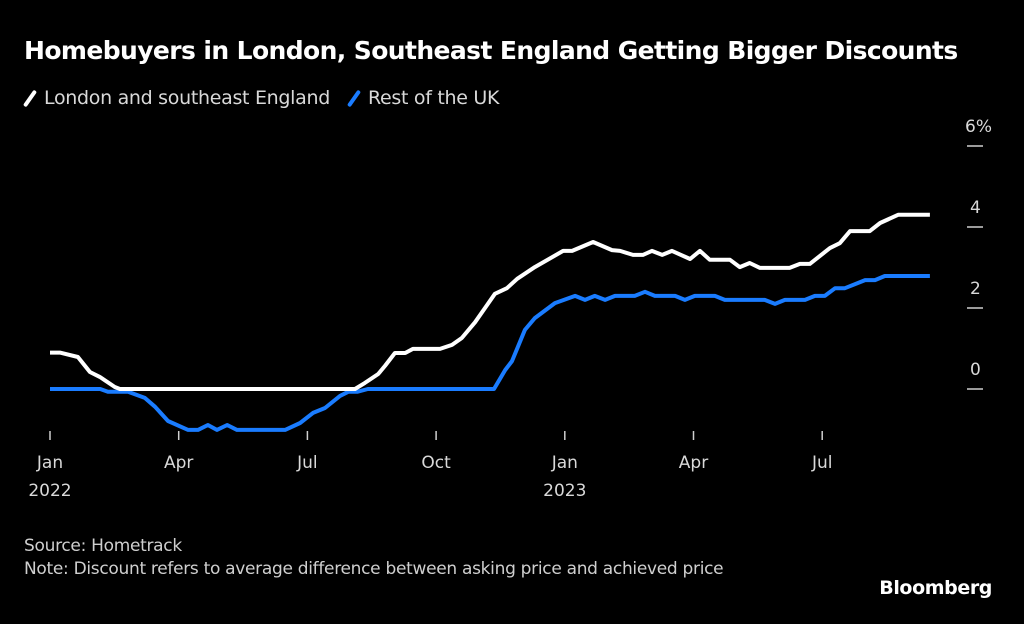 The width and height of the screenshot is (1024, 624). I want to click on legend-label-london: London and southeast England, so click(187, 98).